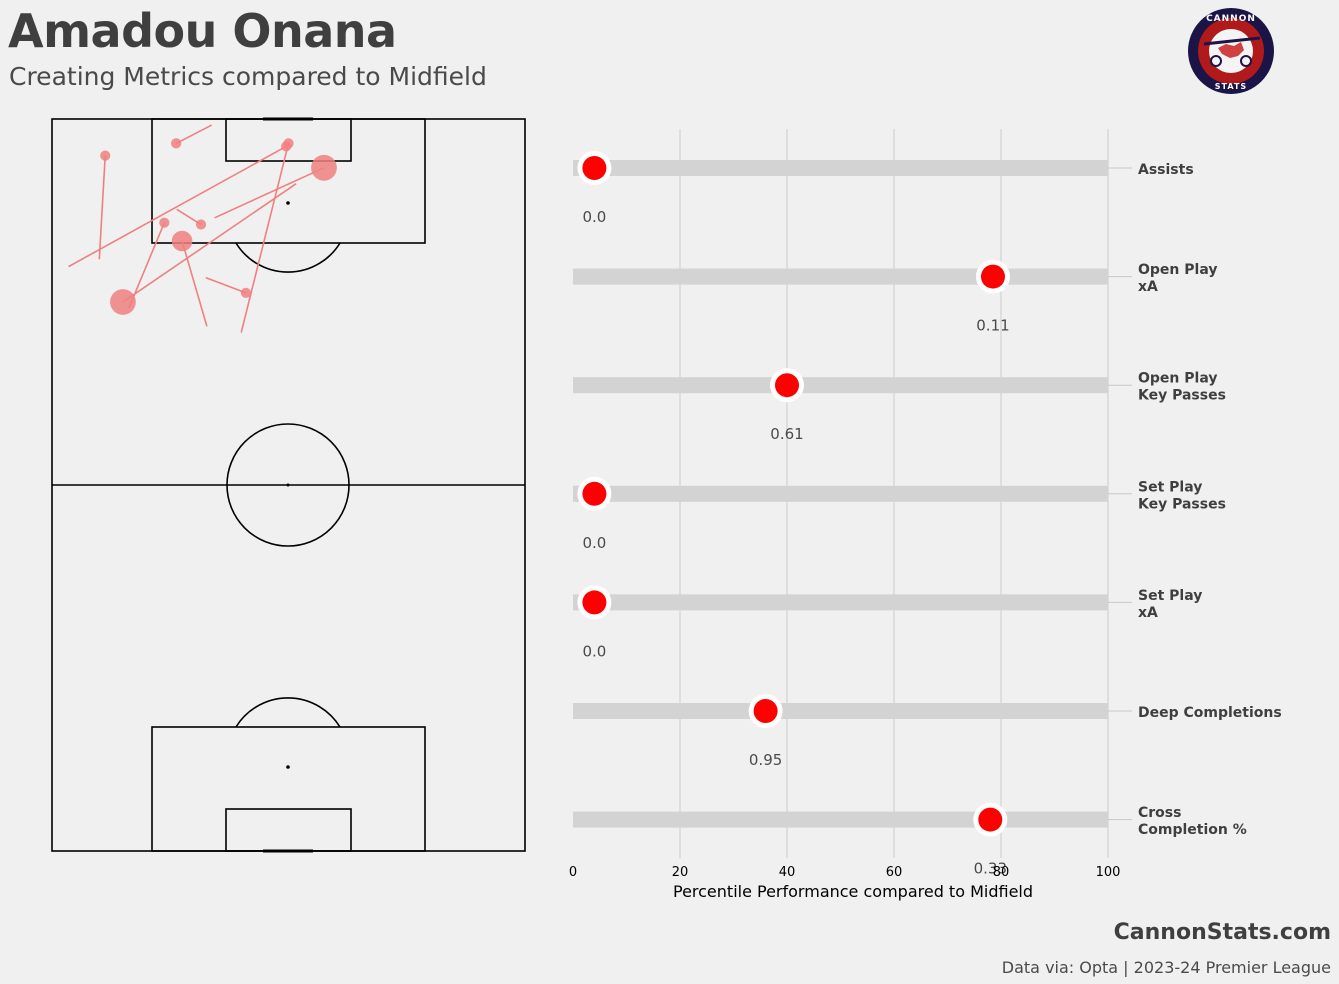  Describe the element at coordinates (1177, 379) in the screenshot. I see `metric-label-3-line-1: Open Play` at that location.